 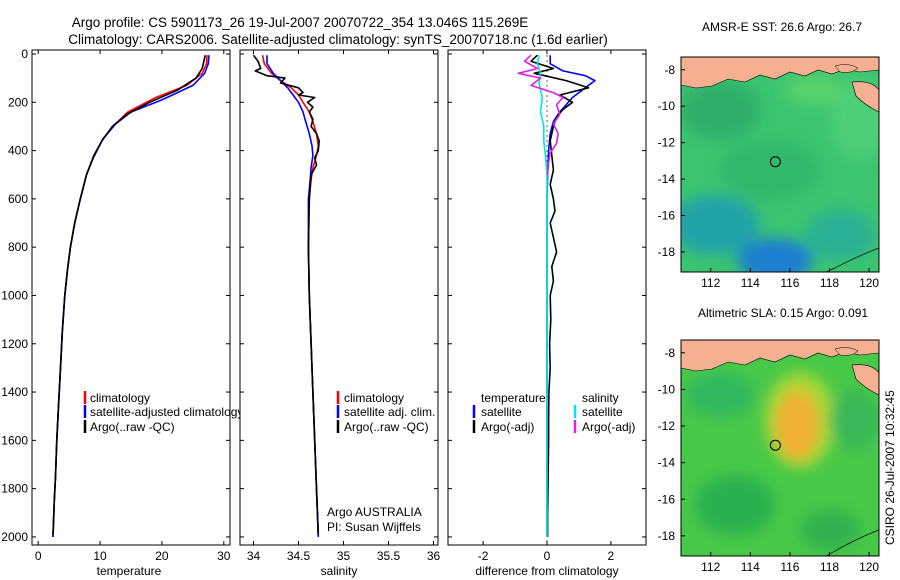 What do you see at coordinates (166, 412) in the screenshot?
I see `legend-label-satellite: satellite-adjusted climatology` at bounding box center [166, 412].